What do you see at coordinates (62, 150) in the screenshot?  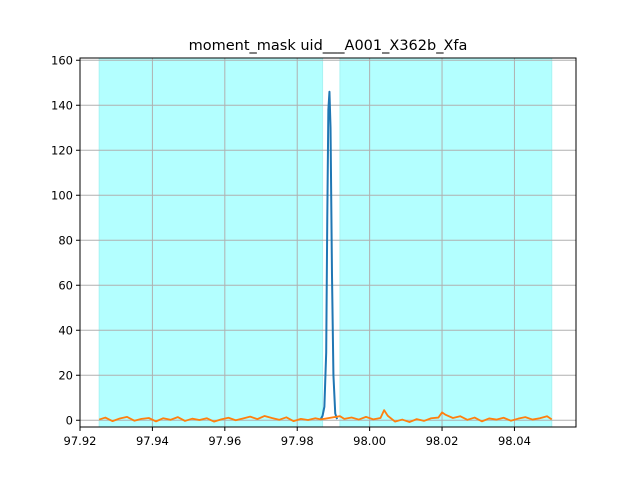 I see `y-tick-label-6: 120` at bounding box center [62, 150].